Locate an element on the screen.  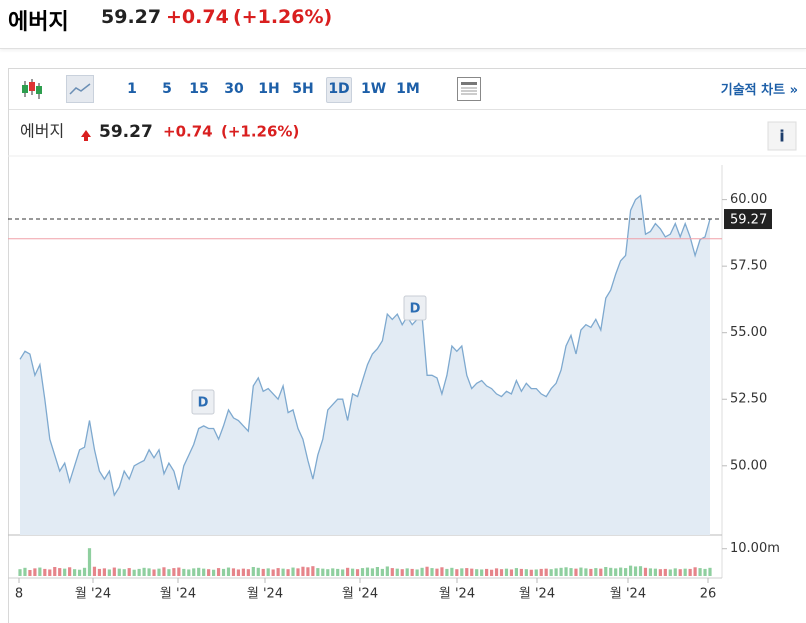
interval-button: 1 is located at coordinates (132, 89).